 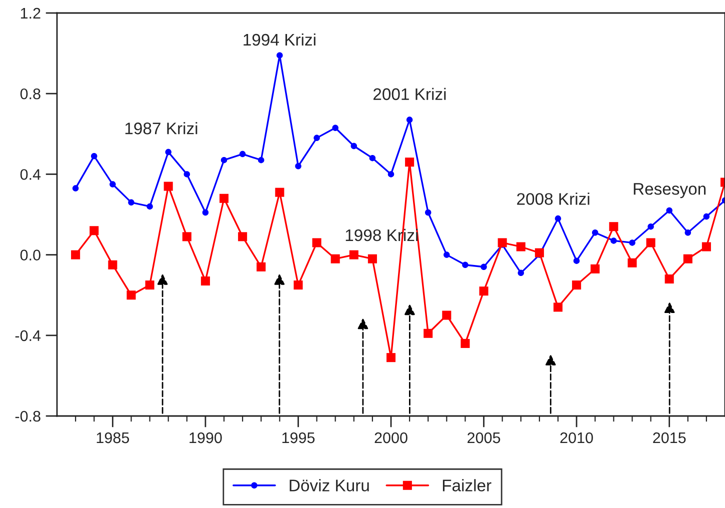 What do you see at coordinates (28, 336) in the screenshot?
I see `y-tick-label: -0.4` at bounding box center [28, 336].